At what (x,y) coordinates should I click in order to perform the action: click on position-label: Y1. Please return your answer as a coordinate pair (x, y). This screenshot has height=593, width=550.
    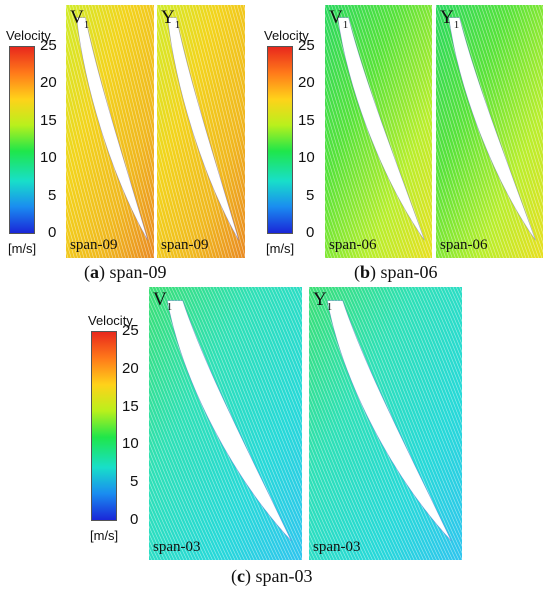
    Looking at the image, I should click on (449, 19).